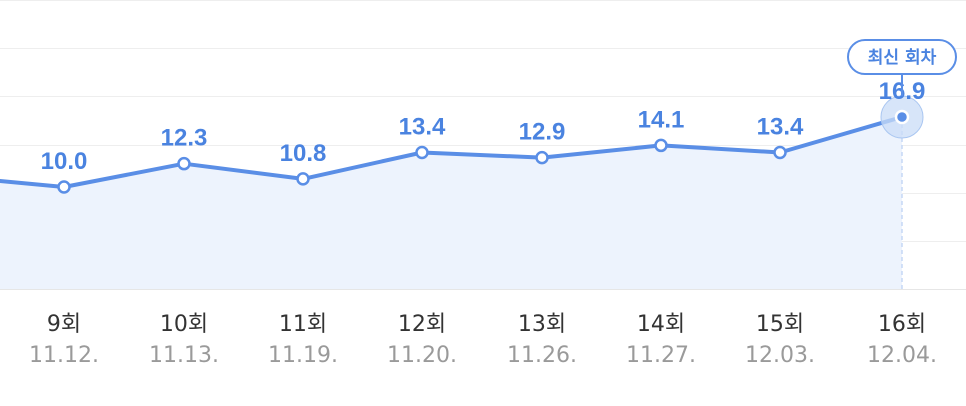 This screenshot has height=406, width=966. Describe the element at coordinates (542, 132) in the screenshot. I see `value-label: 12.9` at that location.